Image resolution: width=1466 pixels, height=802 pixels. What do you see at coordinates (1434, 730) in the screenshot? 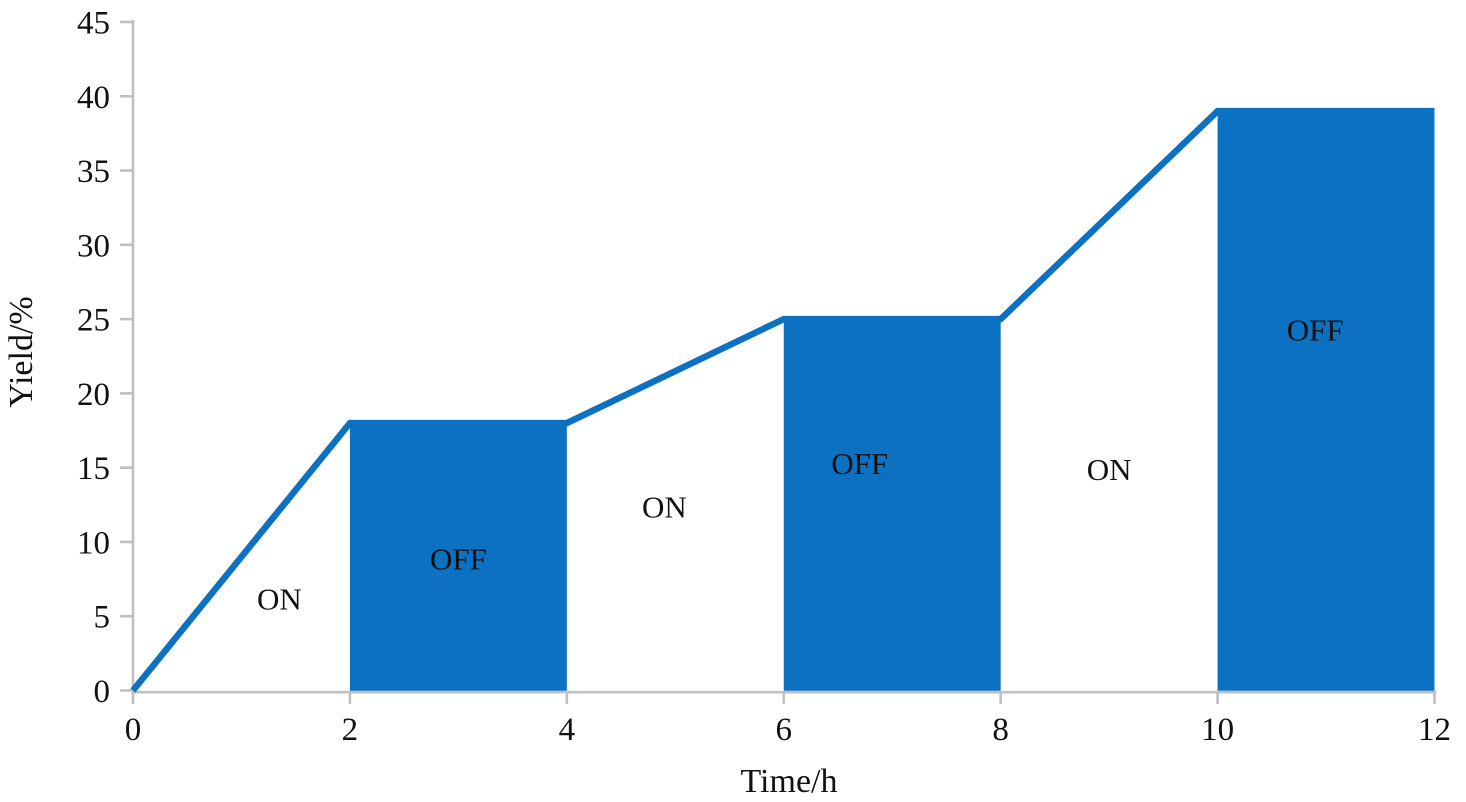
I see `x-tick-label: 12` at bounding box center [1434, 730].